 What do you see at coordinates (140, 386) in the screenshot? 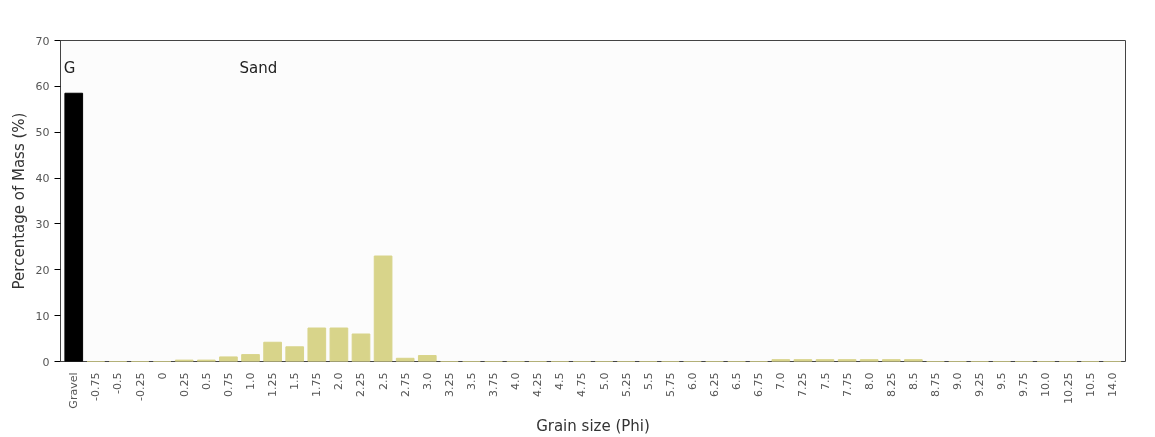
I see `x-tick-label: -0.25` at bounding box center [140, 386].